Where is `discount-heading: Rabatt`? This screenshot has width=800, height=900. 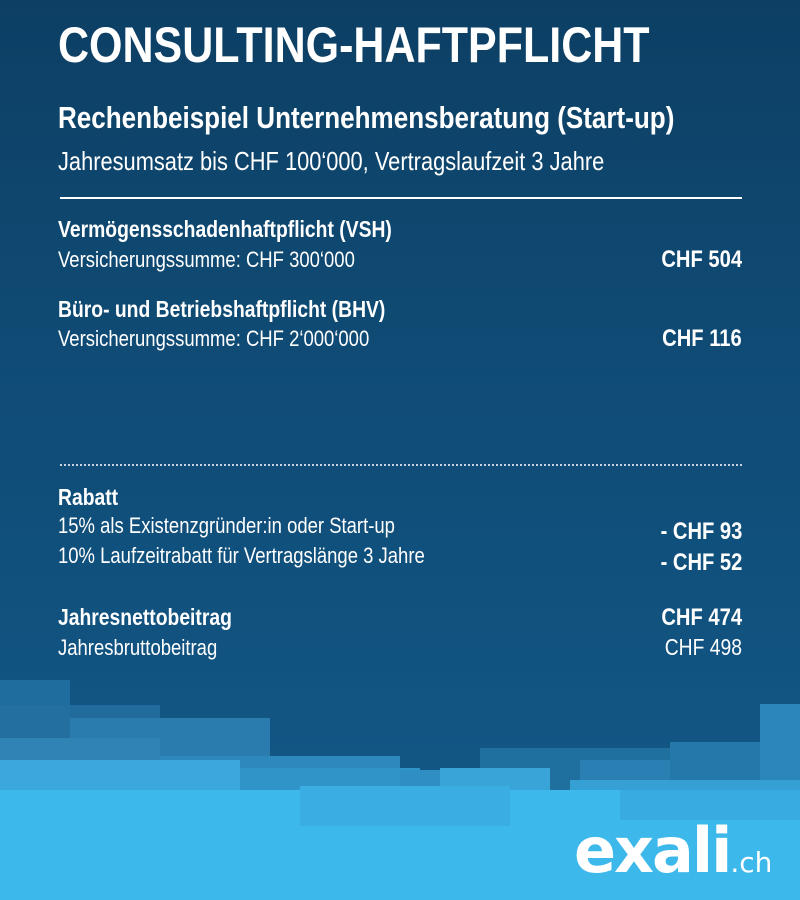 discount-heading: Rabatt is located at coordinates (88, 497).